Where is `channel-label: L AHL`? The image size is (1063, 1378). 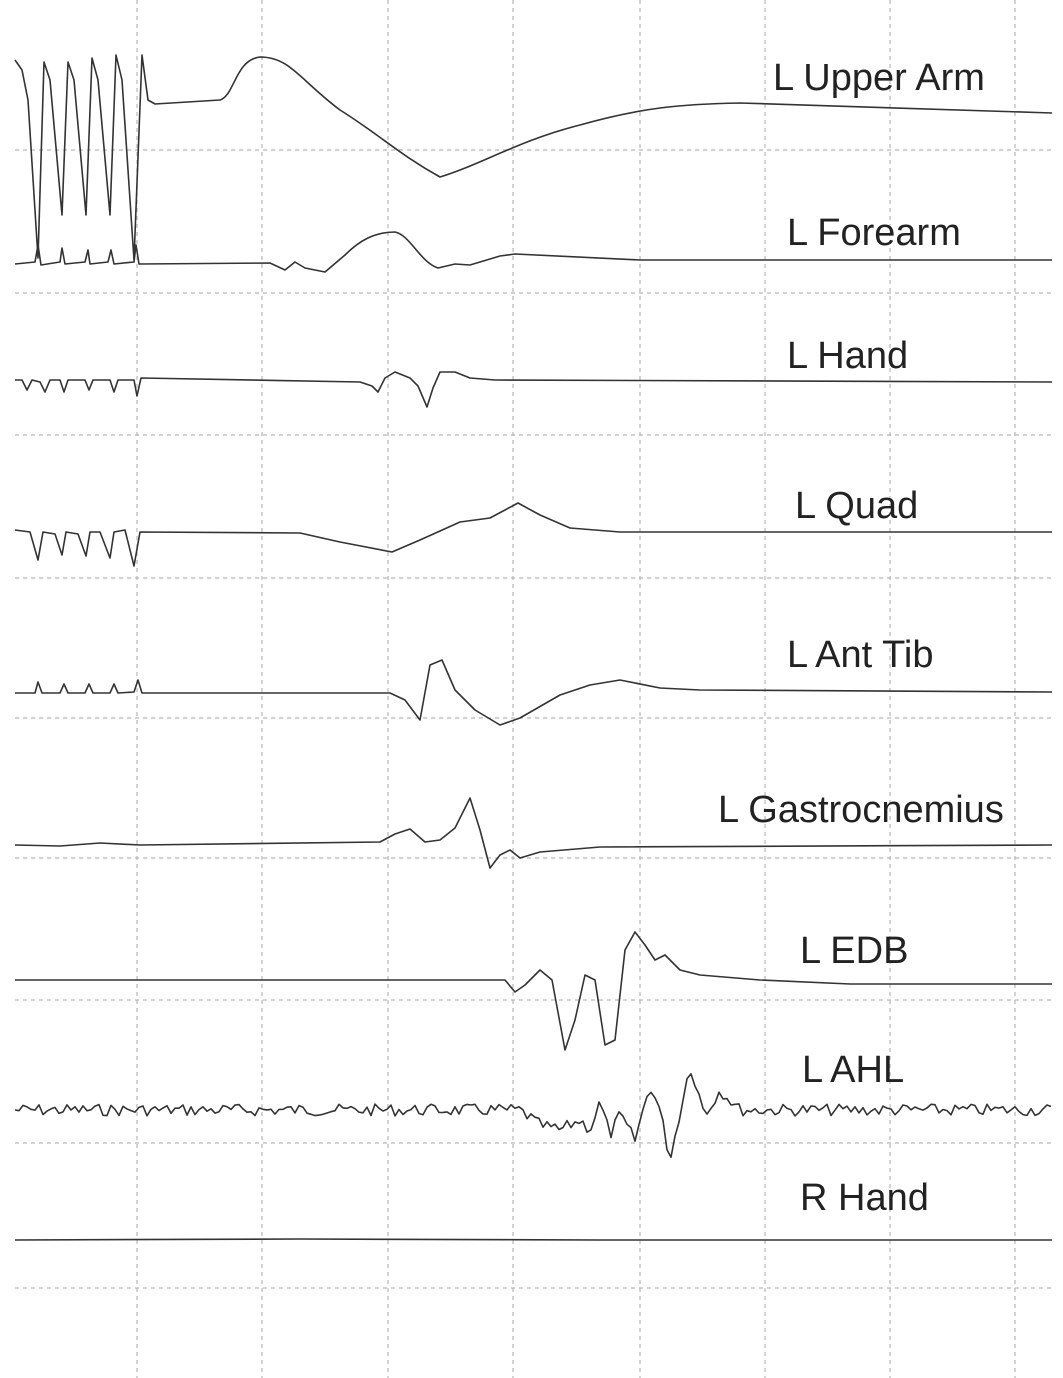
channel-label: L AHL is located at coordinates (853, 1070).